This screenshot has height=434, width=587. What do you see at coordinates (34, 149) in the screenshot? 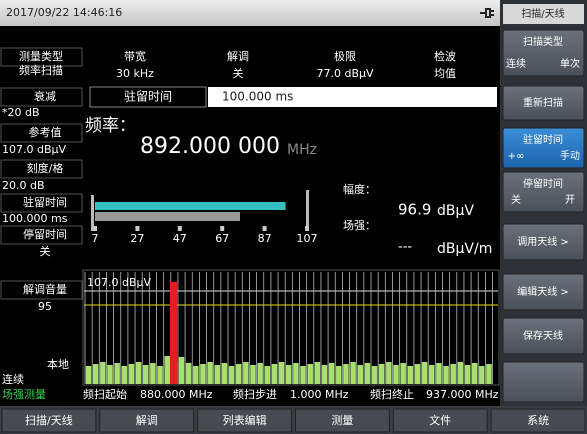
I see `param-value: 107.0 dBμV` at bounding box center [34, 149].